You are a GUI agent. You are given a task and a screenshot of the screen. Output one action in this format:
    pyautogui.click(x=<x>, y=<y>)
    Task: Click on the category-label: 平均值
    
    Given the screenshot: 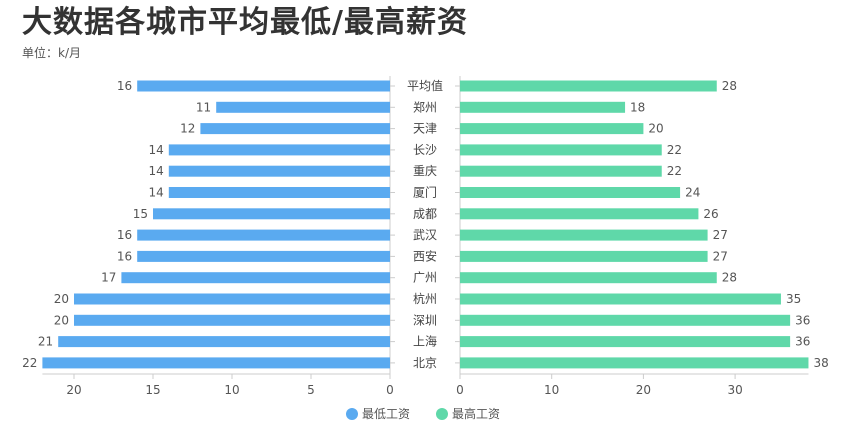 What is the action you would take?
    pyautogui.click(x=425, y=85)
    